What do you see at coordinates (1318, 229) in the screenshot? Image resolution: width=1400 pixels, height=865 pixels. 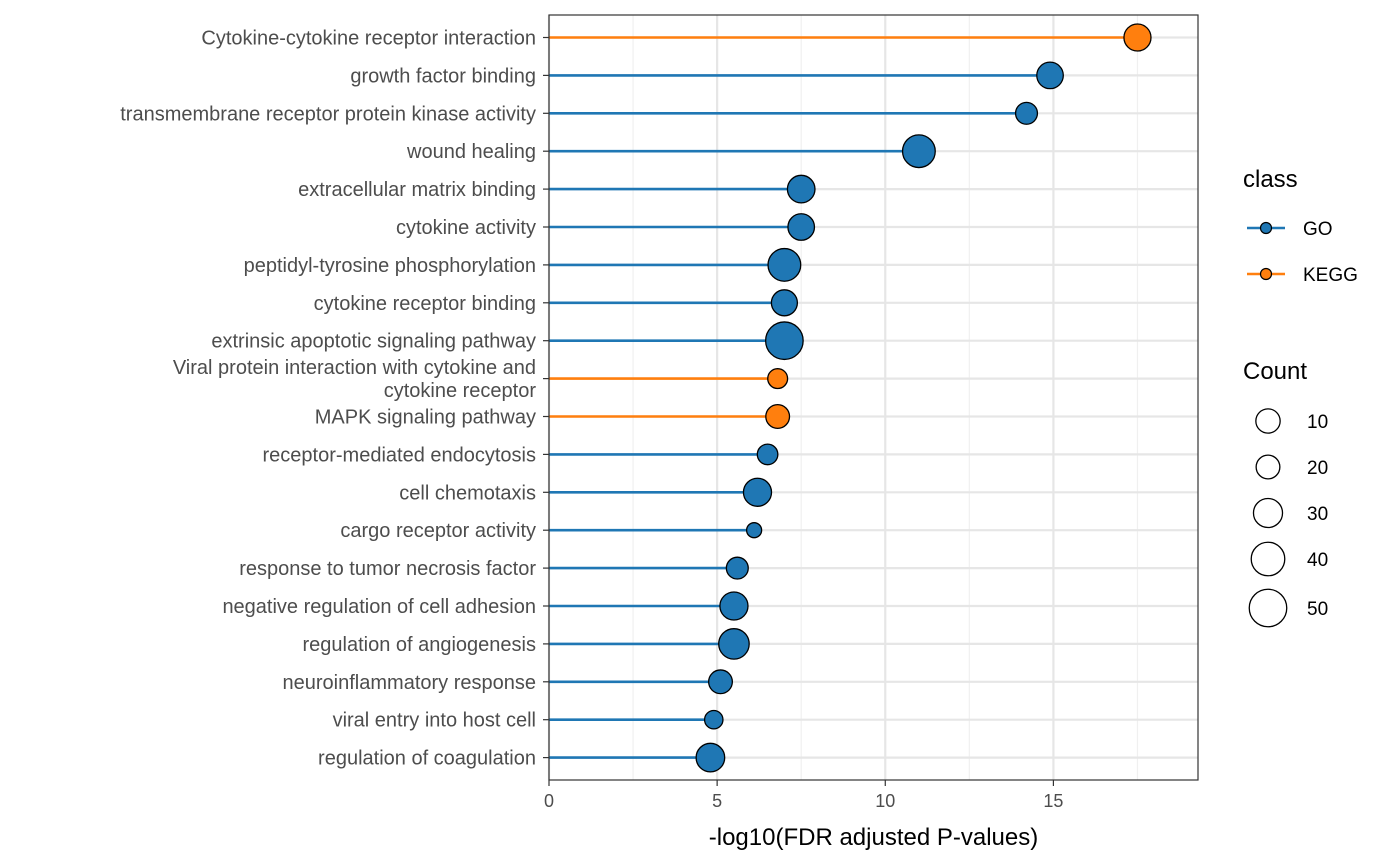 I see `legend-class-label: GO` at bounding box center [1318, 229].